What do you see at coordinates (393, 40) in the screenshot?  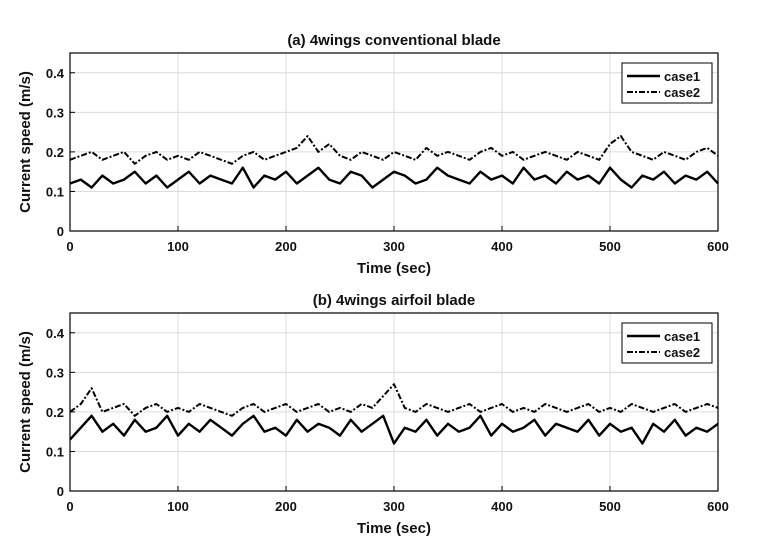 I see `chart-title: (a) 4wings conventional blade` at bounding box center [393, 40].